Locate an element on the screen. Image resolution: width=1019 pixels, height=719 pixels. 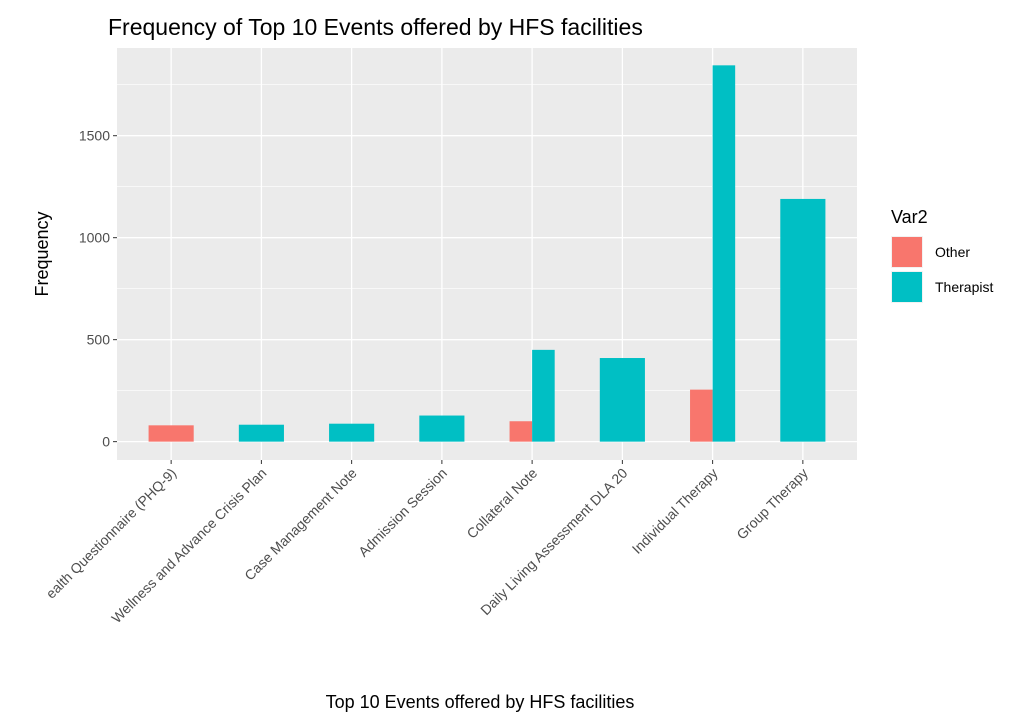
x-tick-label: Collateral Note is located at coordinates (501, 503).